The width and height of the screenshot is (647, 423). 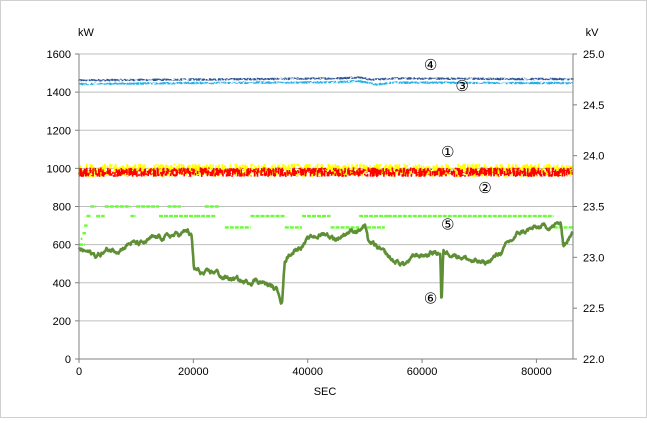 I want to click on y-left-tick-label: 200, so click(x=62, y=322).